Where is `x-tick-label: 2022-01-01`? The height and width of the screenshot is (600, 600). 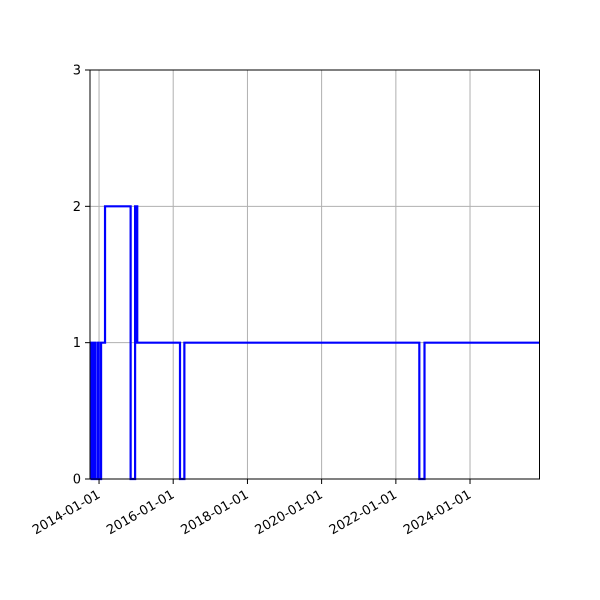
x-tick-label: 2022-01-01 is located at coordinates (363, 512).